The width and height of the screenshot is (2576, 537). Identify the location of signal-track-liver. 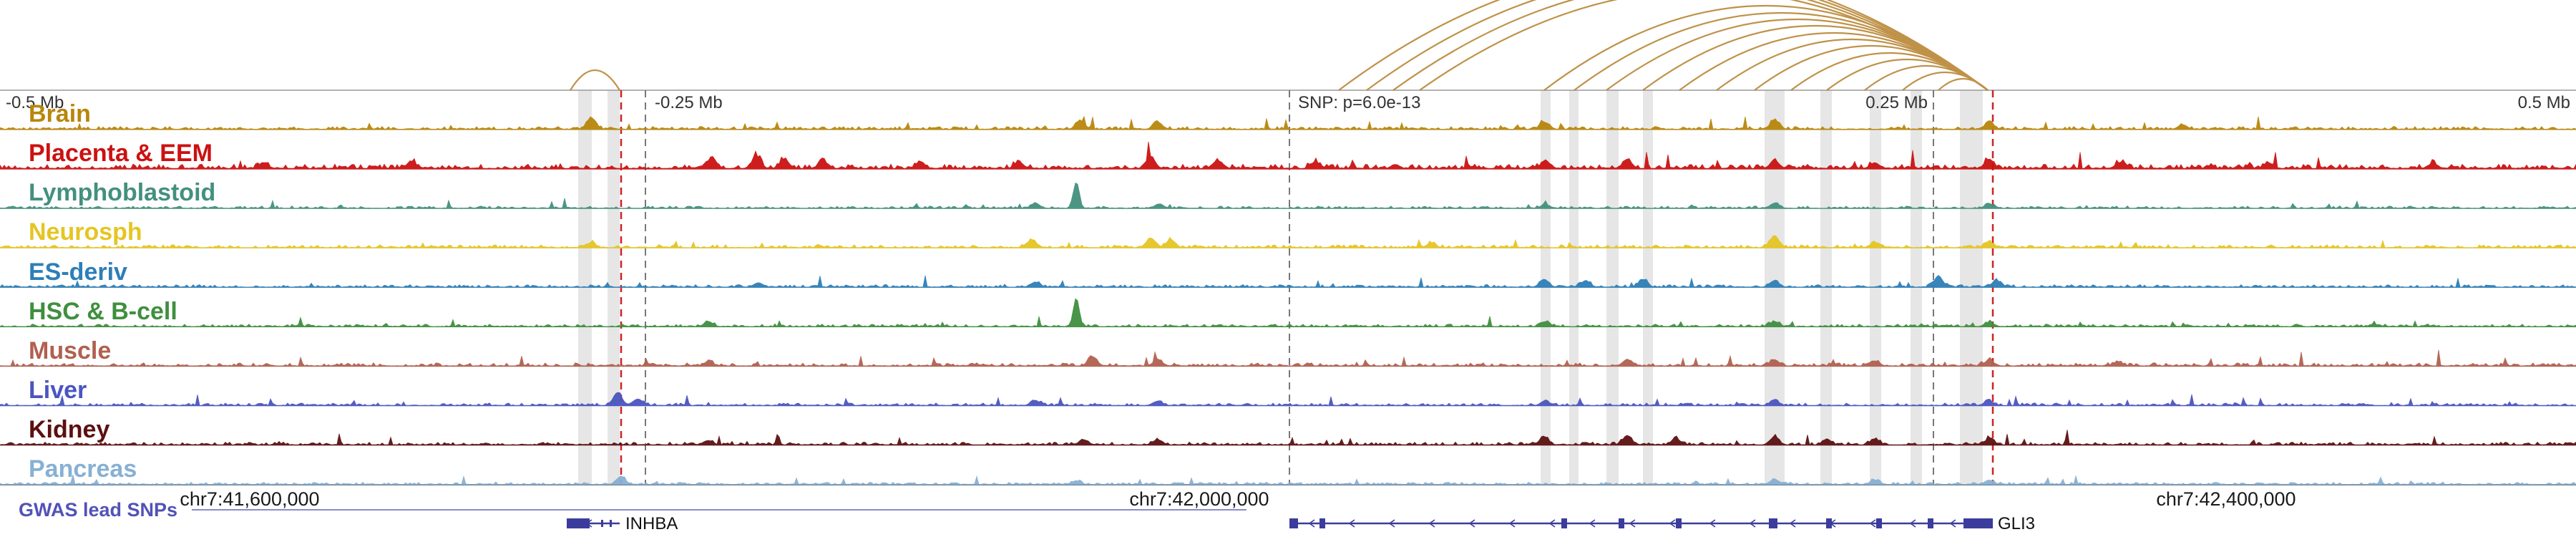
(1288, 399).